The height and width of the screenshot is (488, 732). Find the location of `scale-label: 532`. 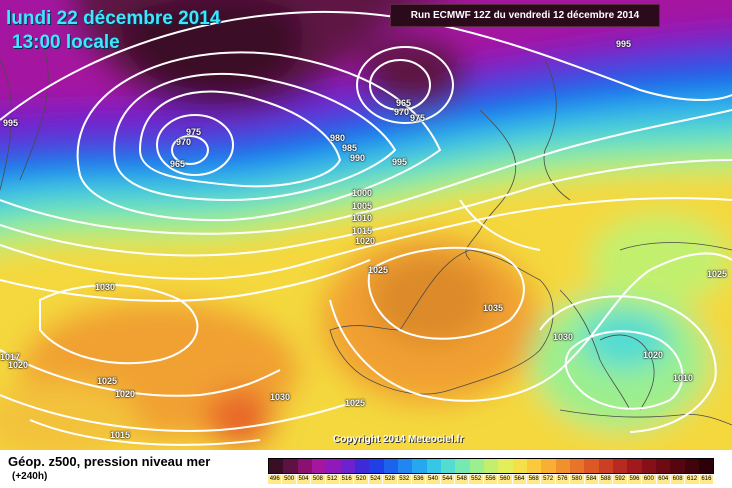

scale-label: 532 is located at coordinates (404, 479).